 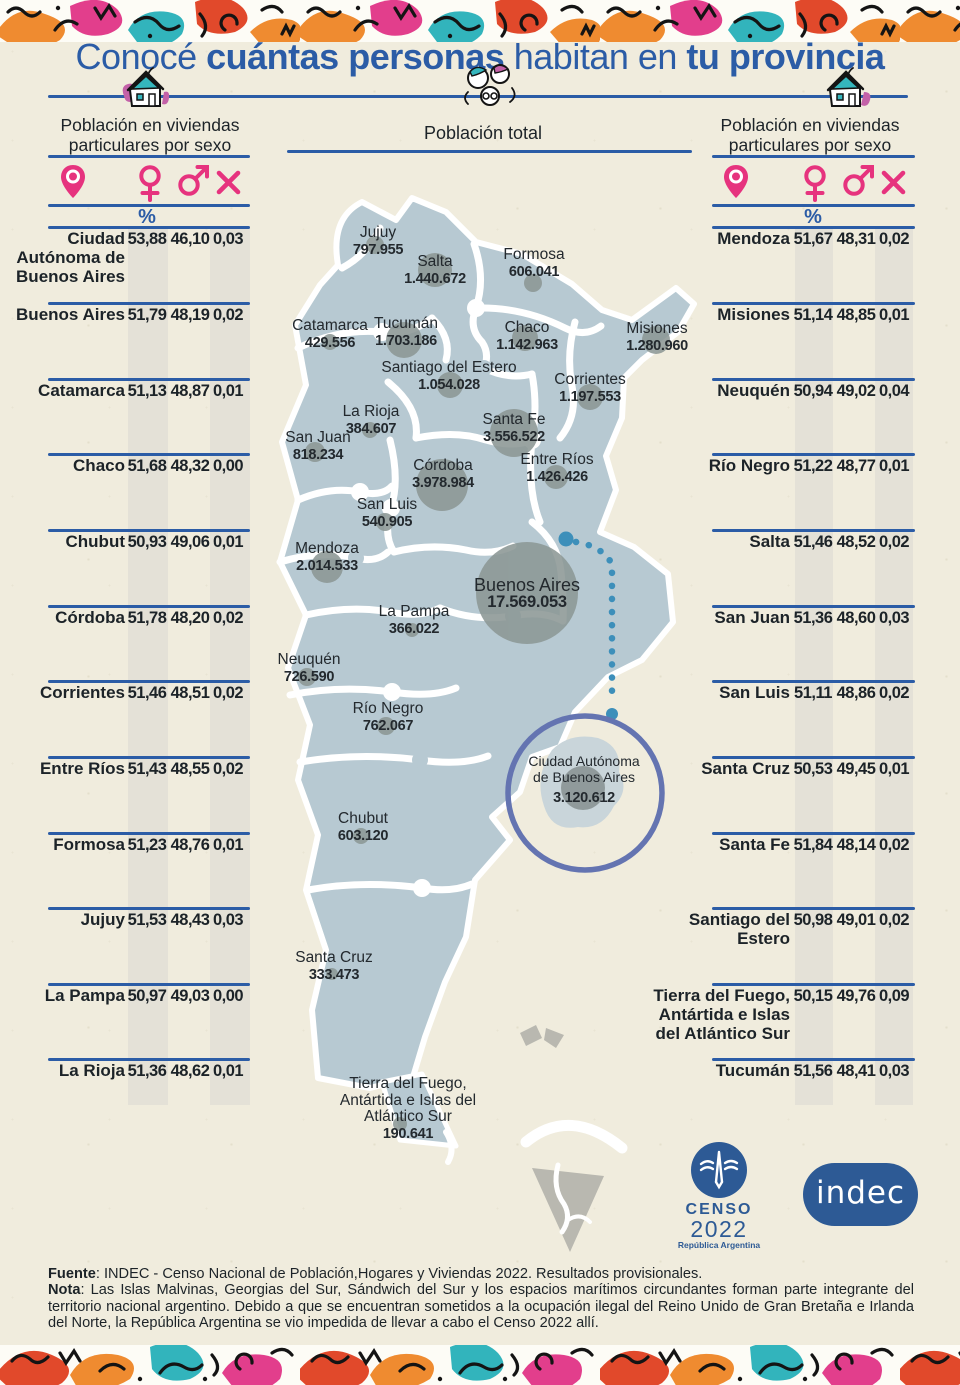 I want to click on table-row: La Pampa 50,97 49,03 0,00, so click(x=480, y=1017).